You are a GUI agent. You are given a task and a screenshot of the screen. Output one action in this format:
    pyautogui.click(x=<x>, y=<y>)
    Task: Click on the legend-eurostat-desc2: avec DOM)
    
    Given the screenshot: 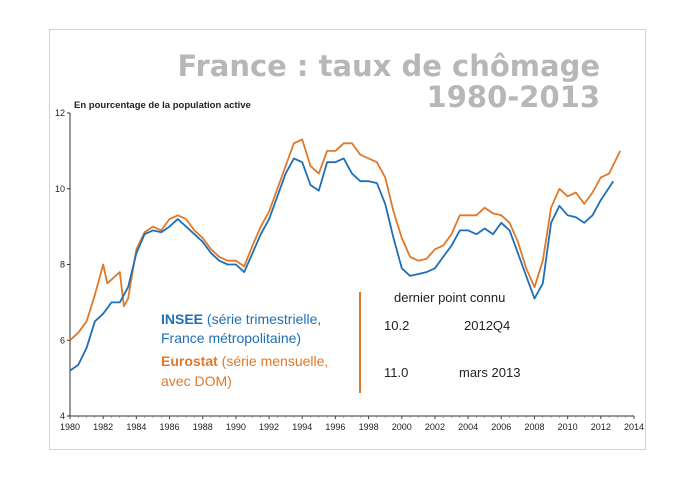 What is the action you would take?
    pyautogui.click(x=196, y=381)
    